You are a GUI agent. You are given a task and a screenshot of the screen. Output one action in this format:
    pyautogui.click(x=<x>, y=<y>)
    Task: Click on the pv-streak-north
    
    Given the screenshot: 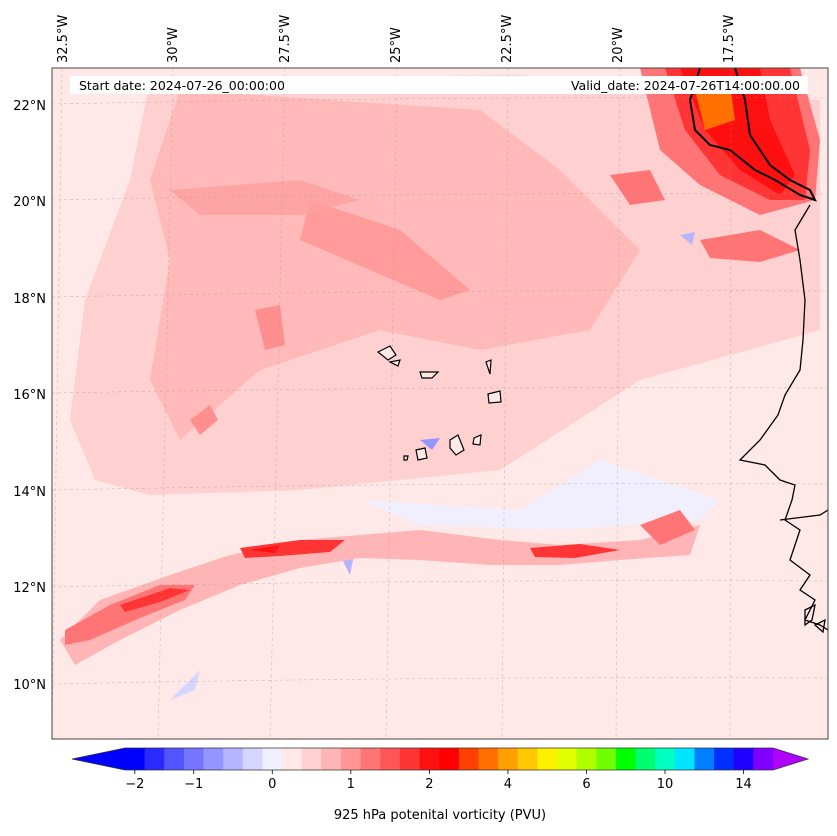 What is the action you would take?
    pyautogui.click(x=385, y=250)
    